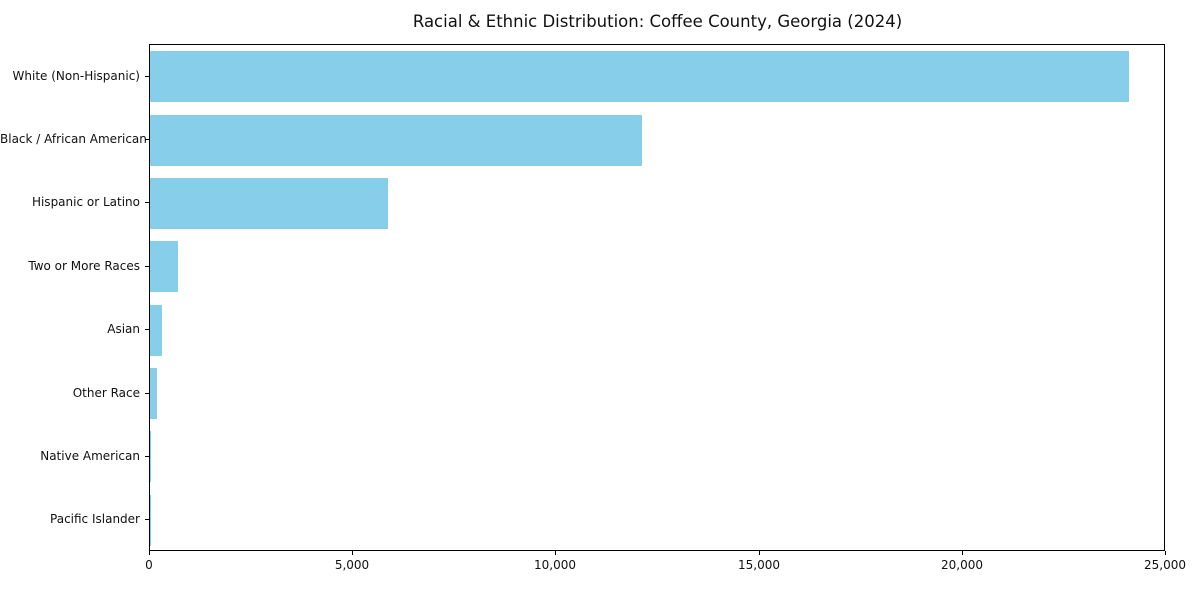 This screenshot has height=600, width=1200. What do you see at coordinates (396, 140) in the screenshot?
I see `bar-black-african-american` at bounding box center [396, 140].